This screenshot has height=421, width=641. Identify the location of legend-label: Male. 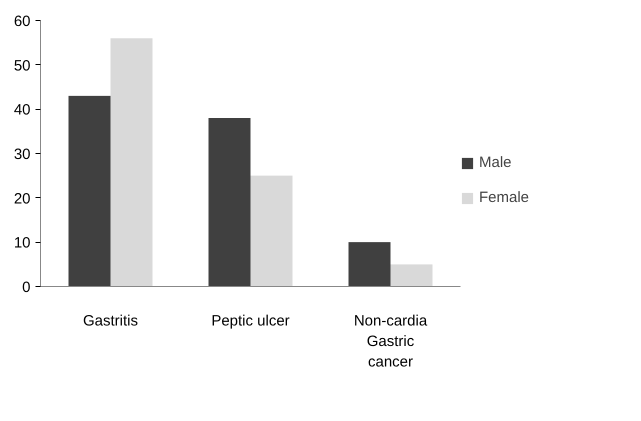
(495, 162).